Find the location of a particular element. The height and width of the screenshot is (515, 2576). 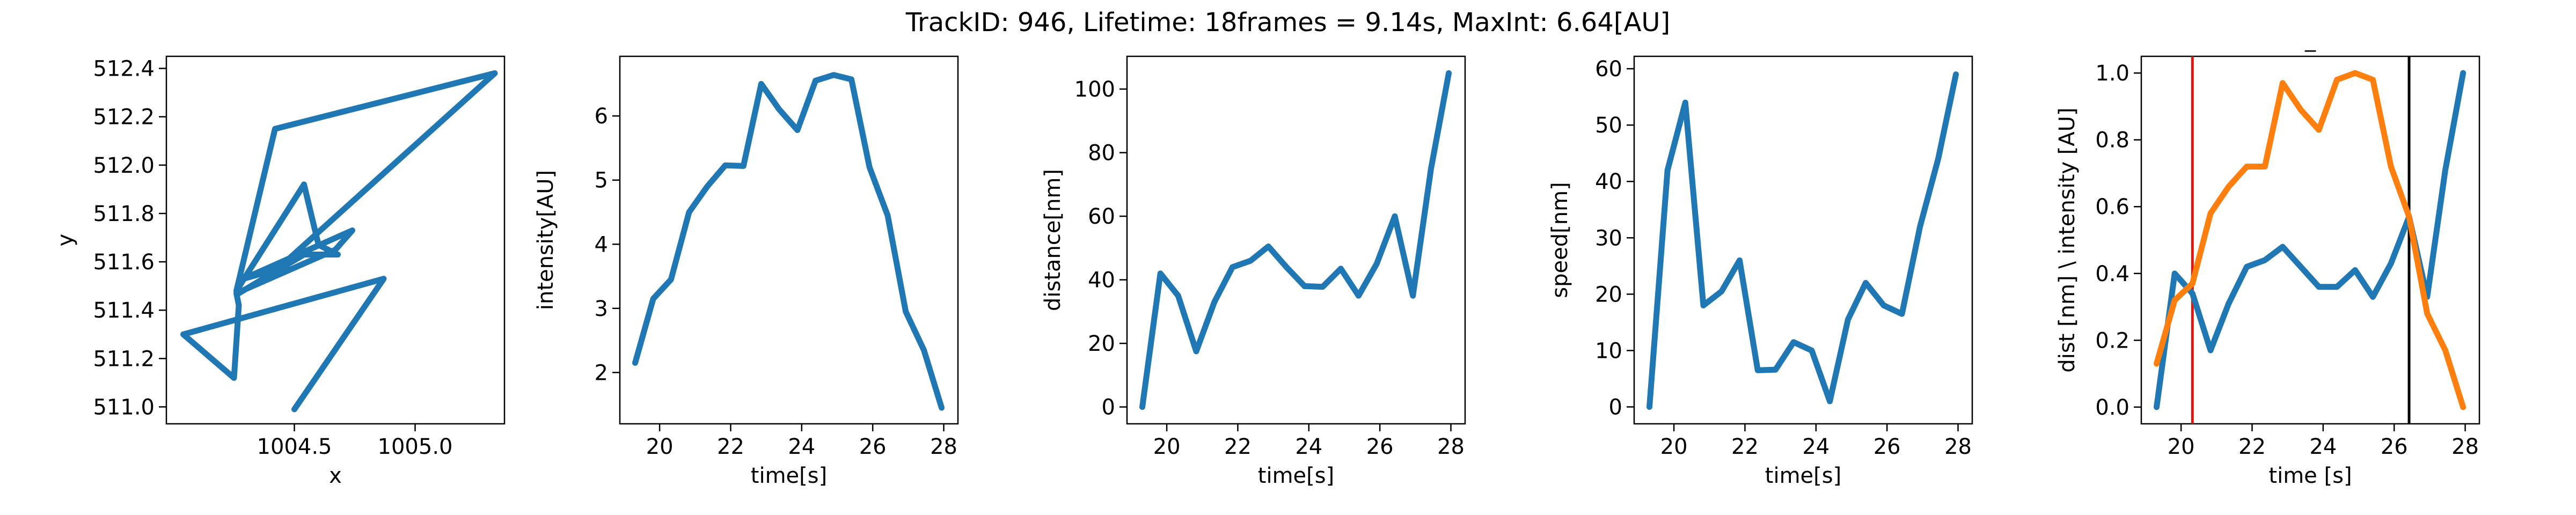

trajectory-ytick-label: 512.2 is located at coordinates (124, 118).